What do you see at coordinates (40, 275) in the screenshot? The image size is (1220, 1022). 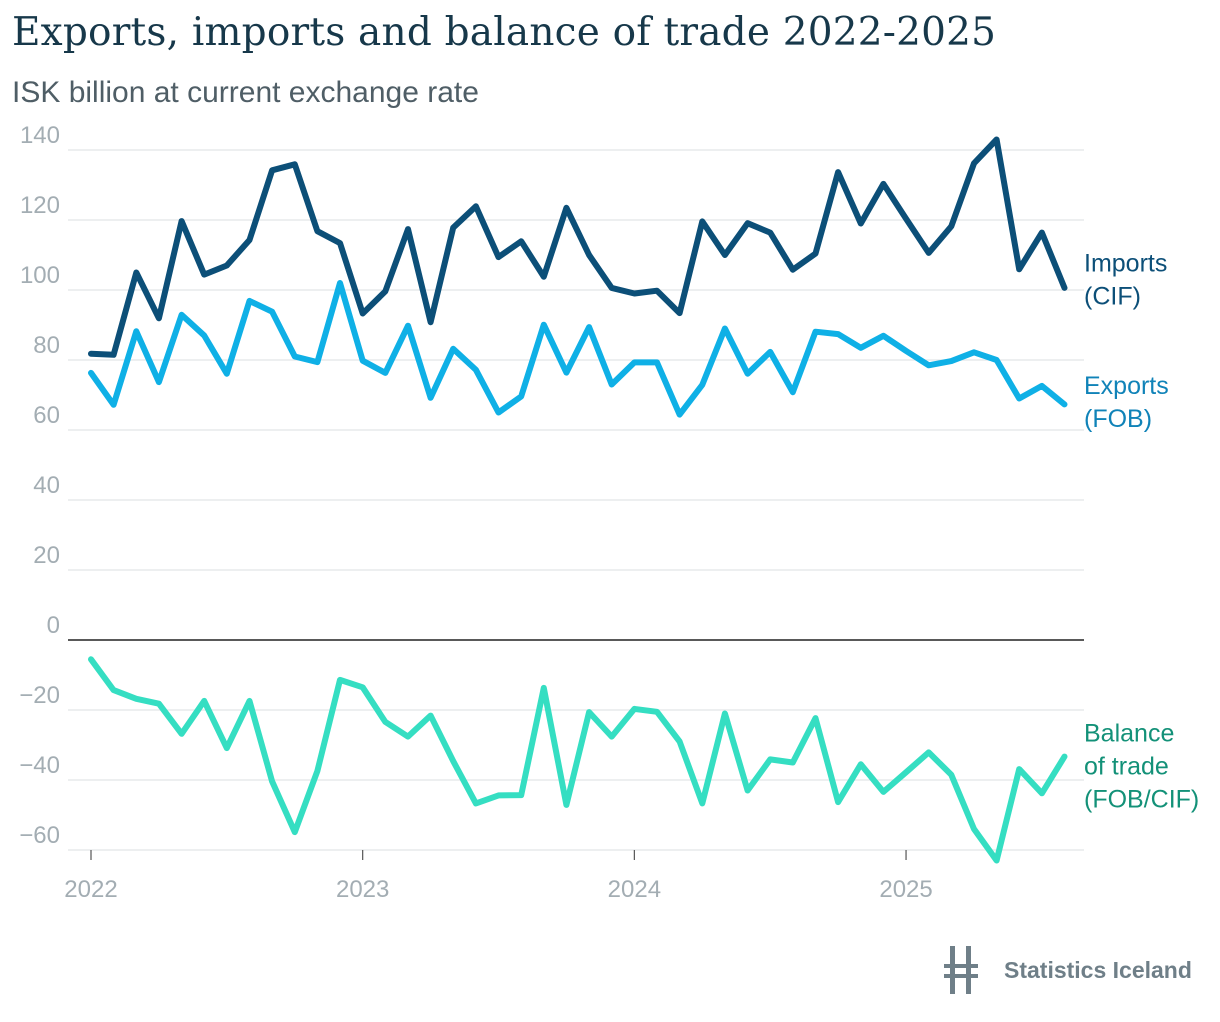 I see `y-tick-label: 100` at bounding box center [40, 275].